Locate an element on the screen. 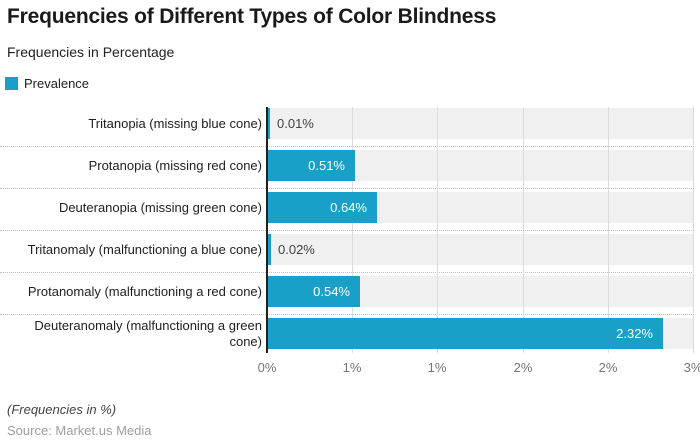  category-label: Protanomaly (malfunctioning a red cone) is located at coordinates (144, 291).